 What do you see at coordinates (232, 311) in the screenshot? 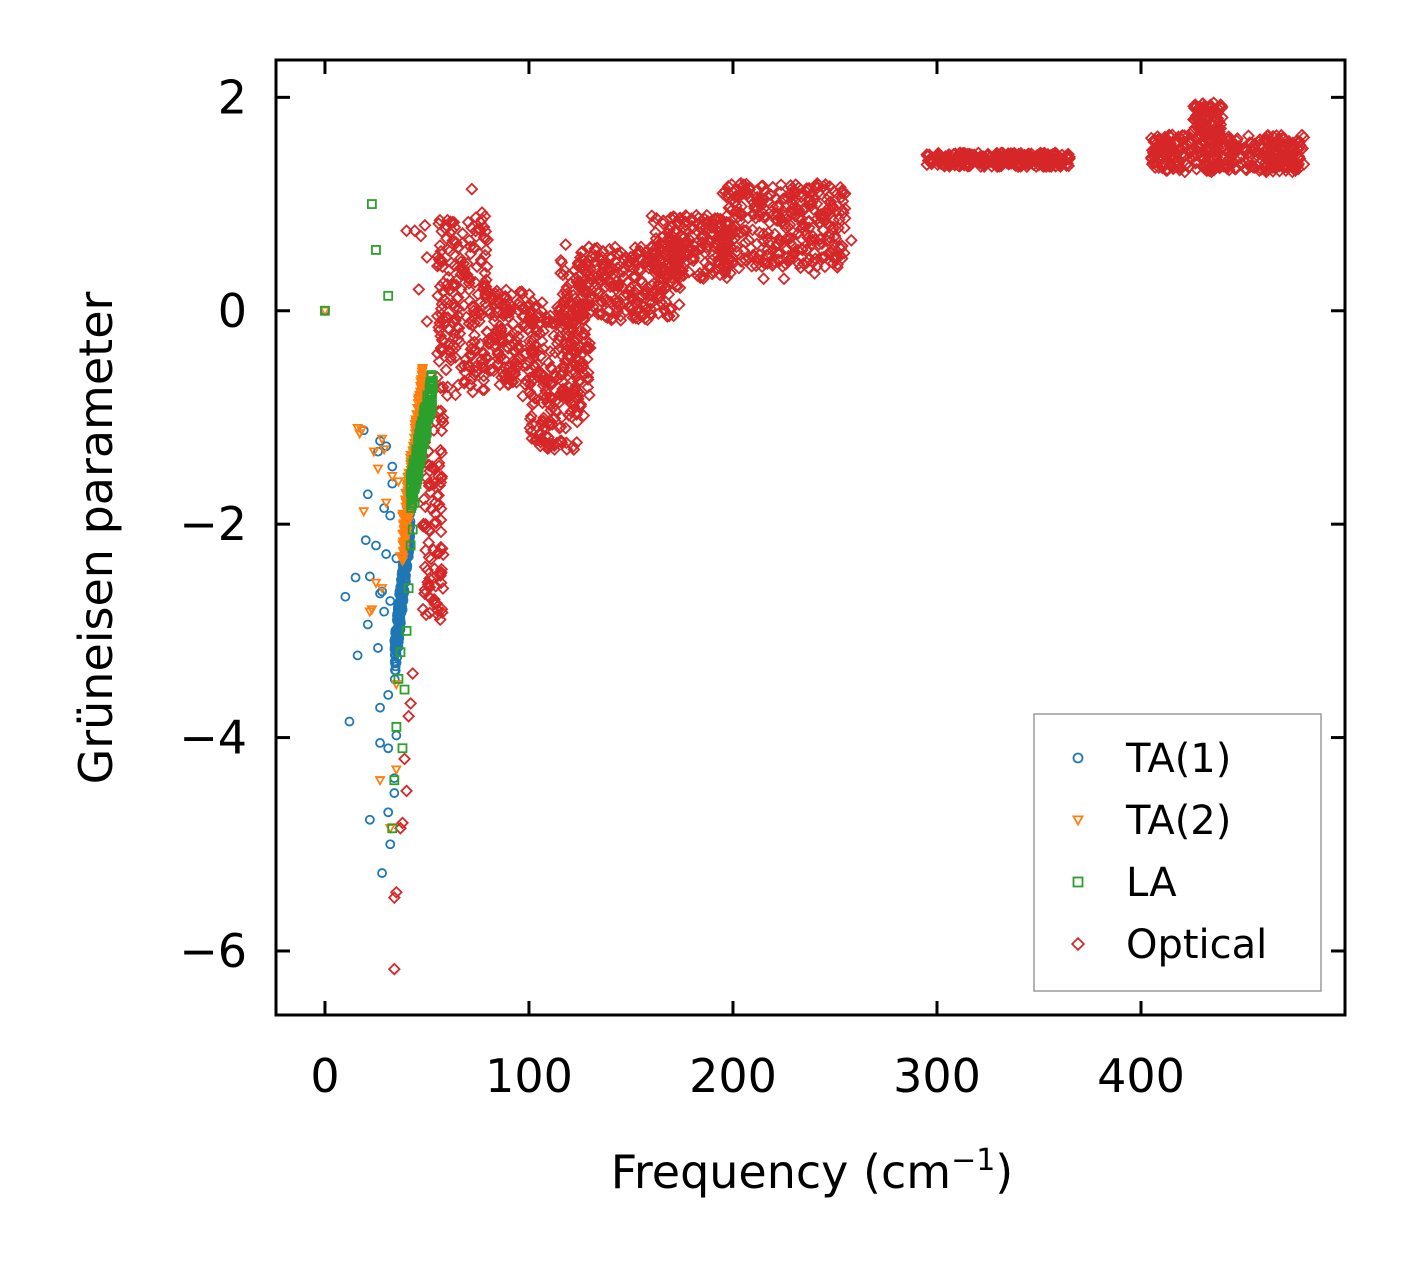
I see `y-tick-label: 0` at bounding box center [232, 311].